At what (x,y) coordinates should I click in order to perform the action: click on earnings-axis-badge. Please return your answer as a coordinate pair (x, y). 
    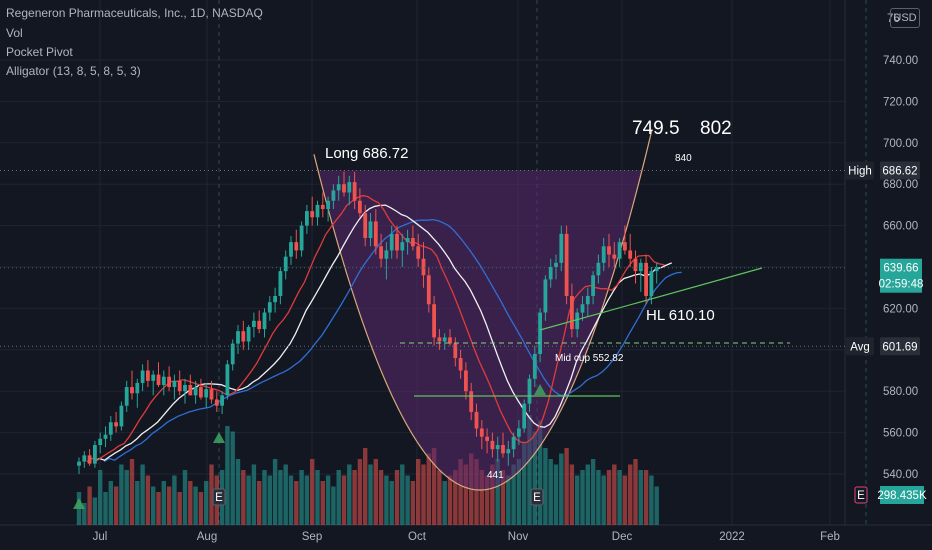
    Looking at the image, I should click on (861, 495).